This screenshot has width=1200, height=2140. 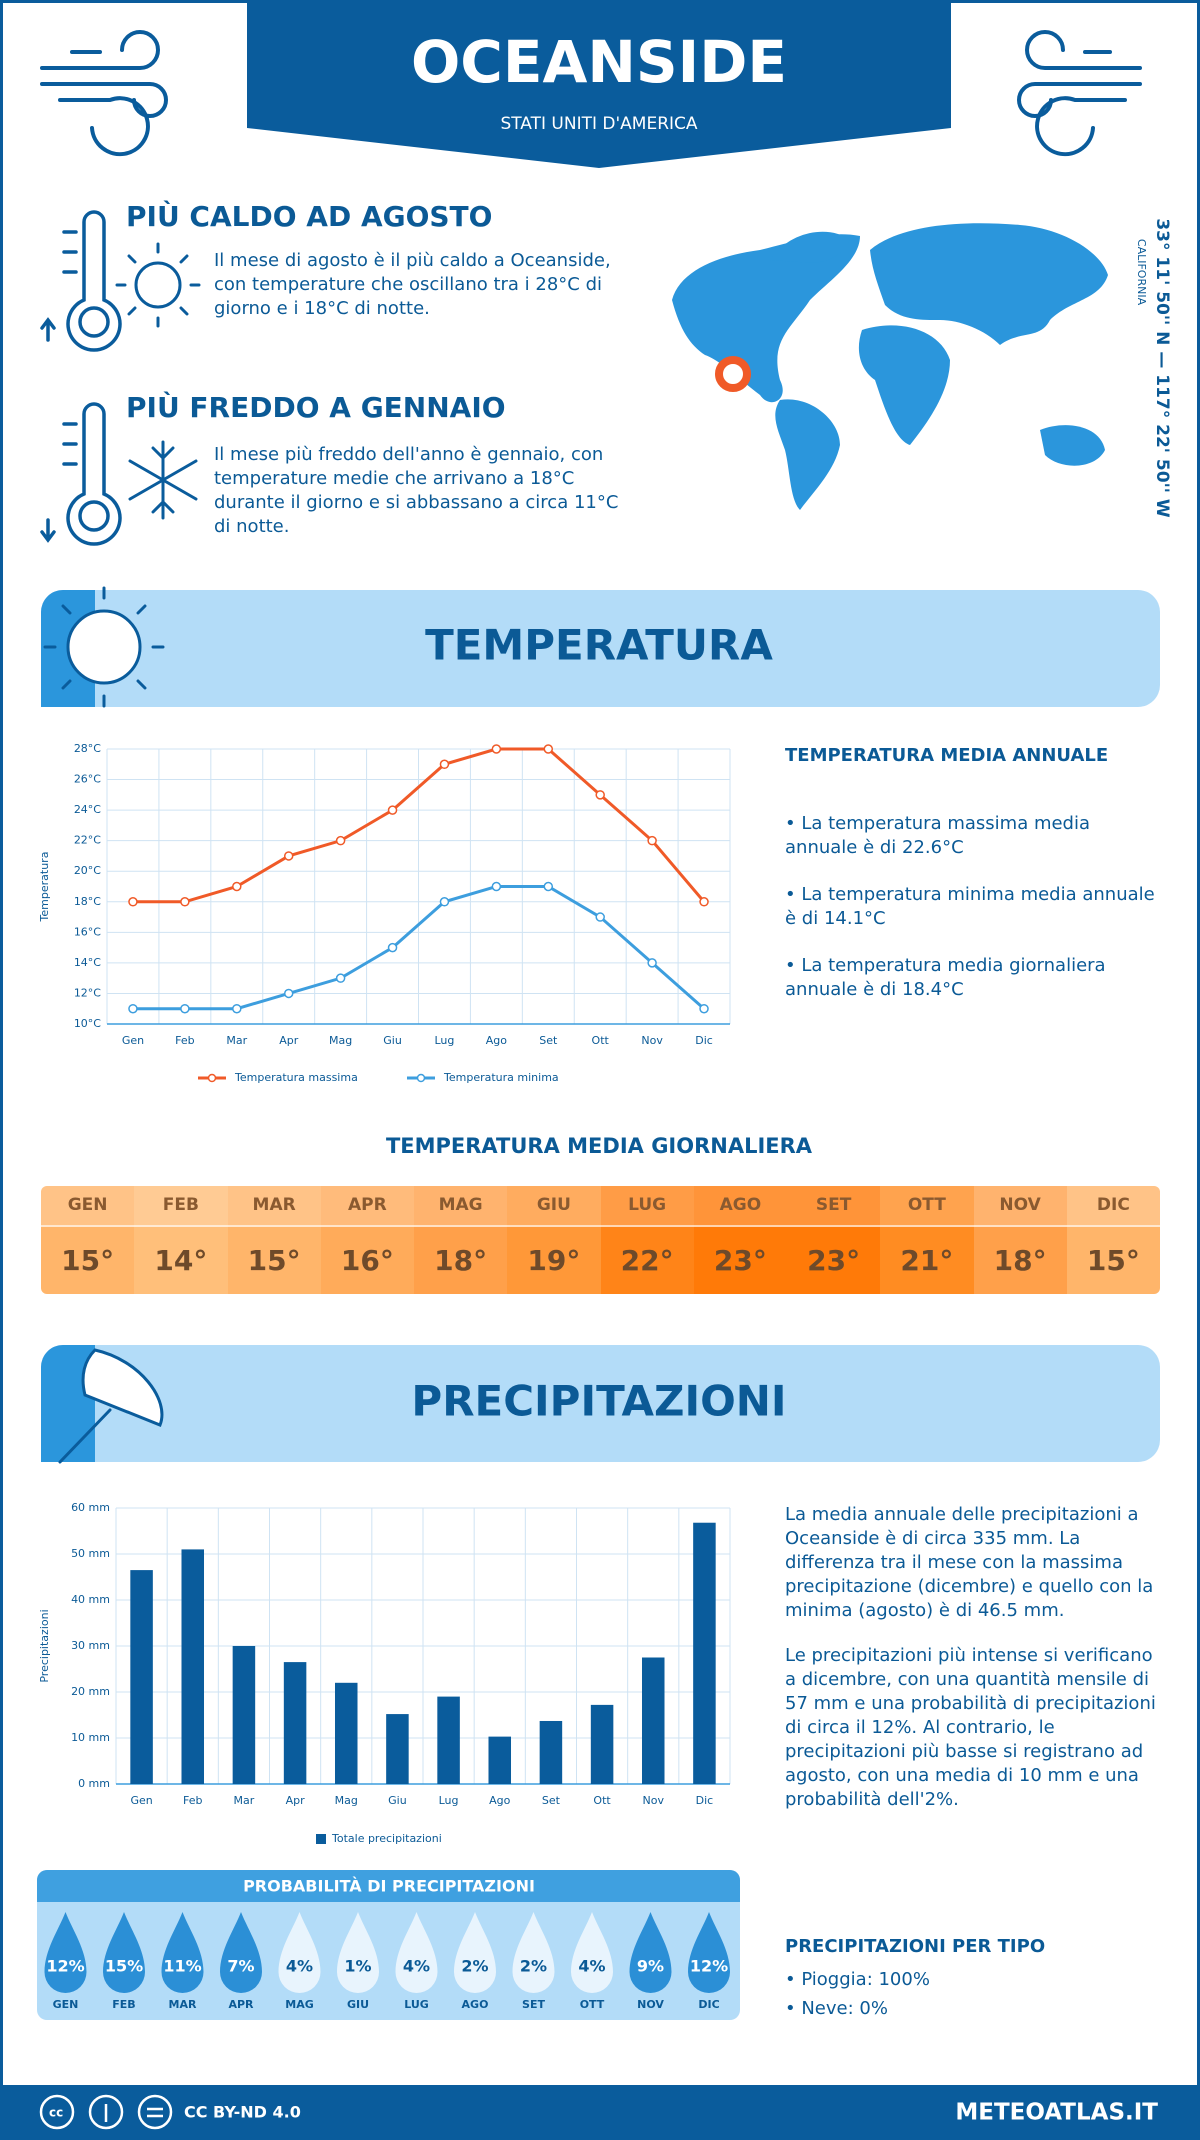 I want to click on warmest-title: PIÙ CALDO AD AGOSTO, so click(x=309, y=216).